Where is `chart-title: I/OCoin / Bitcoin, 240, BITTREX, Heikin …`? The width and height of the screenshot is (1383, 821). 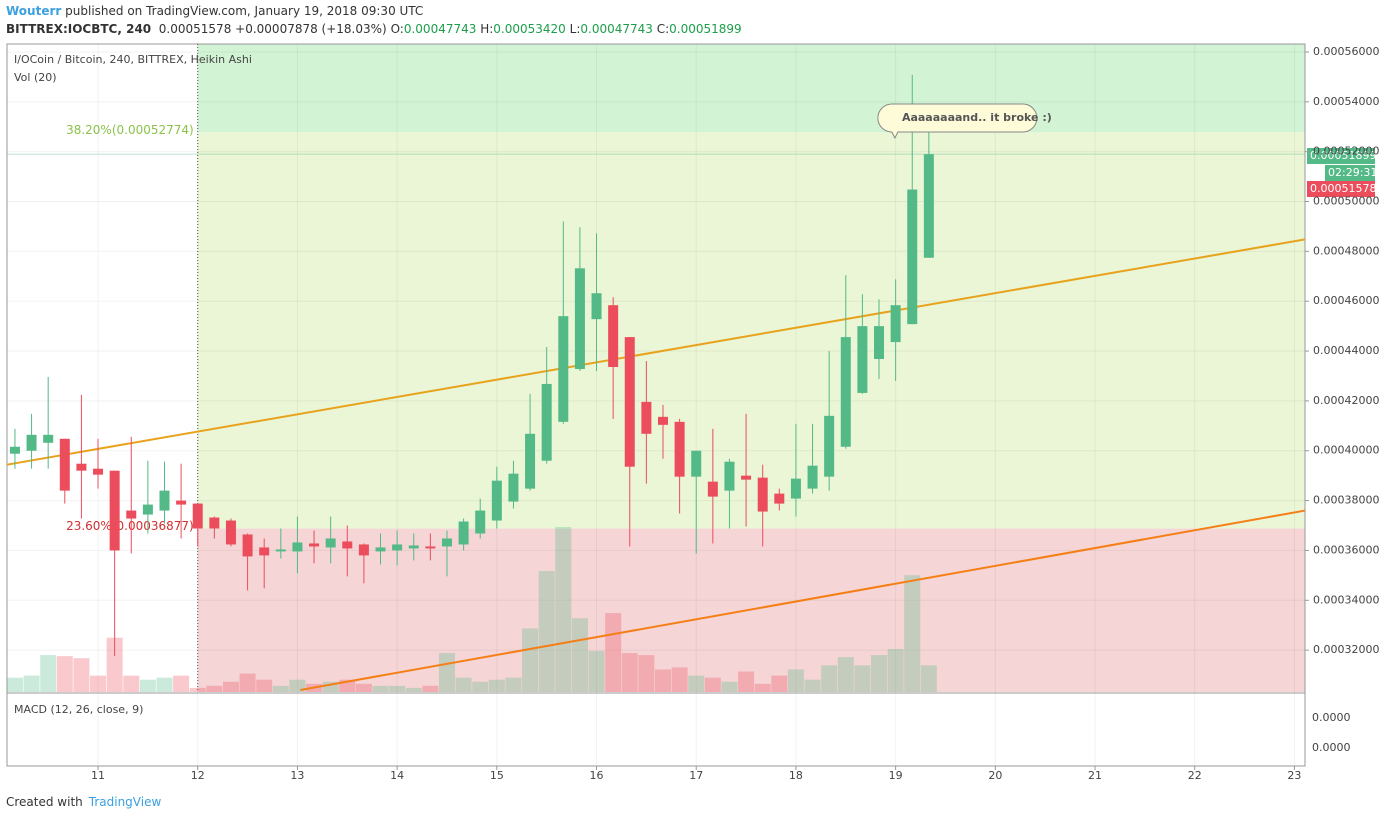 chart-title: I/OCoin / Bitcoin, 240, BITTREX, Heikin … is located at coordinates (133, 59).